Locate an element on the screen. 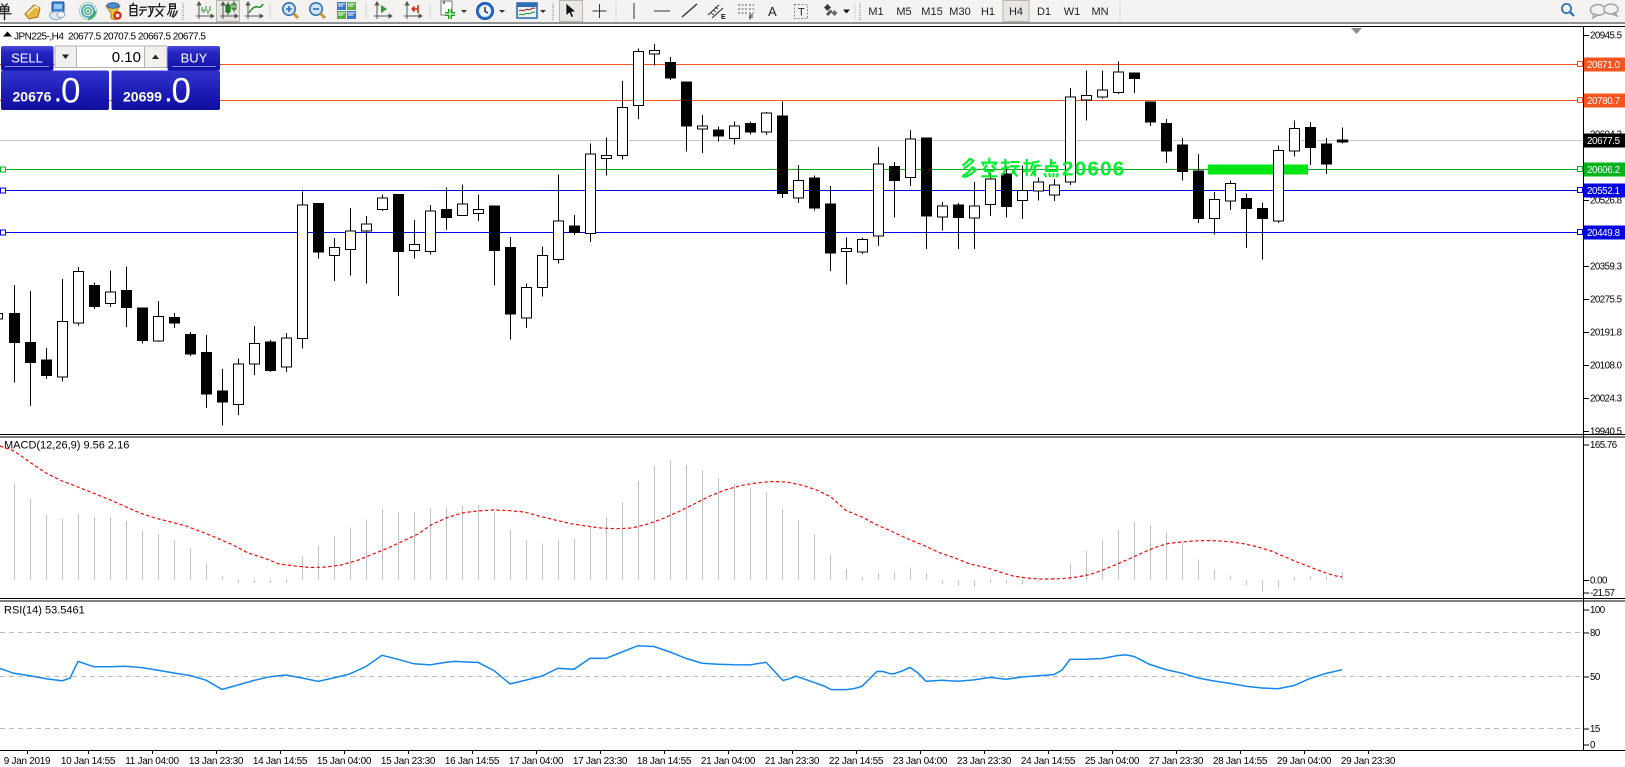 The width and height of the screenshot is (1625, 767). svg-text: E is located at coordinates (723, 17).